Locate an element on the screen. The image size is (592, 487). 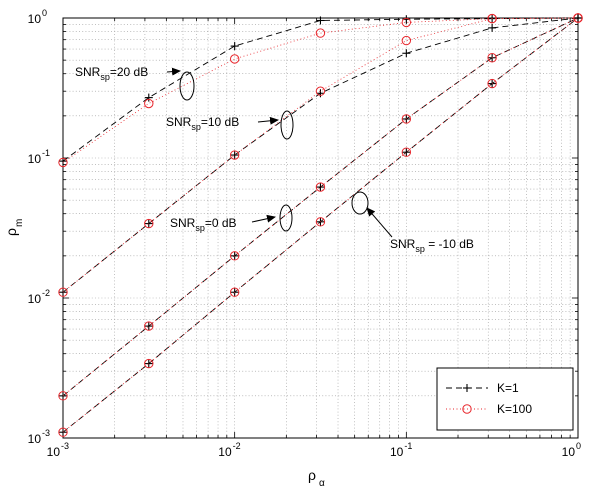
y-axis-label: ρm is located at coordinates (14, 227).